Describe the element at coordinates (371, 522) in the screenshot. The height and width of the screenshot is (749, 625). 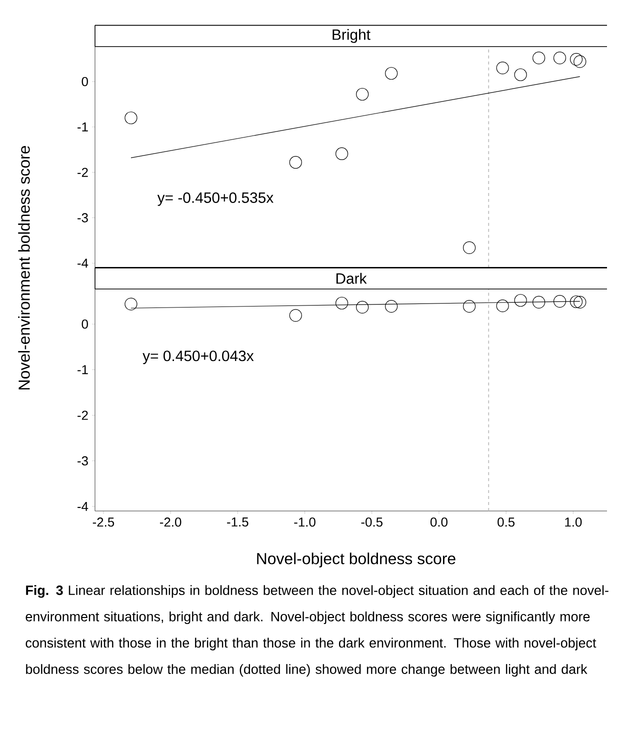
I see `x-tick-label: -0.5` at that location.